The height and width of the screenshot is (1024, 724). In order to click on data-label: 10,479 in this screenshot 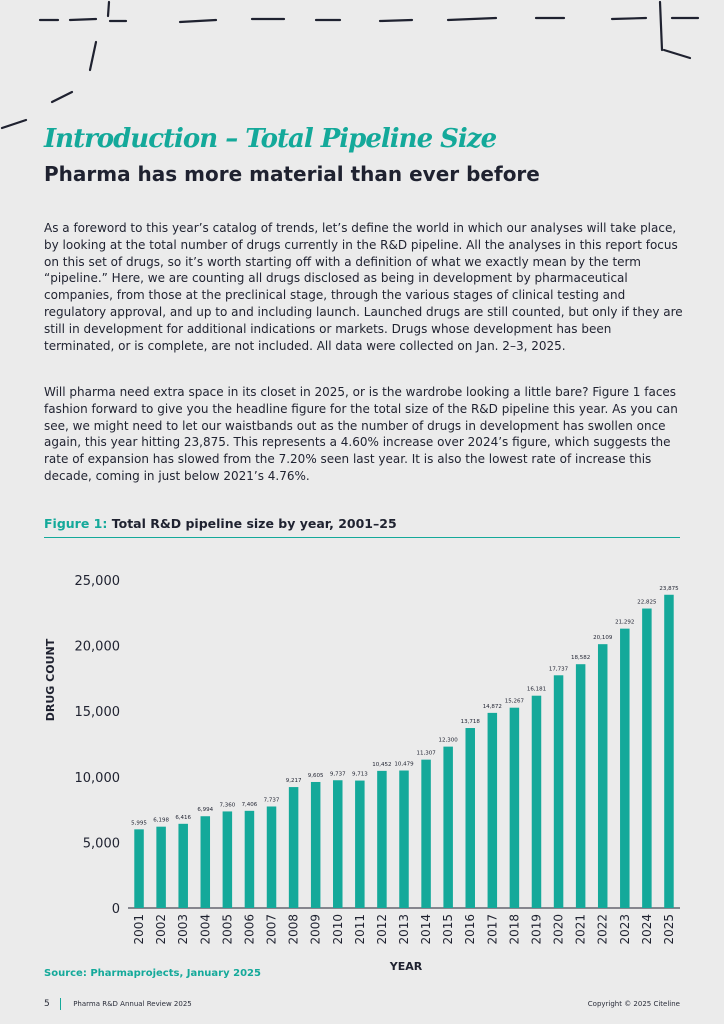, I will do `click(404, 765)`.